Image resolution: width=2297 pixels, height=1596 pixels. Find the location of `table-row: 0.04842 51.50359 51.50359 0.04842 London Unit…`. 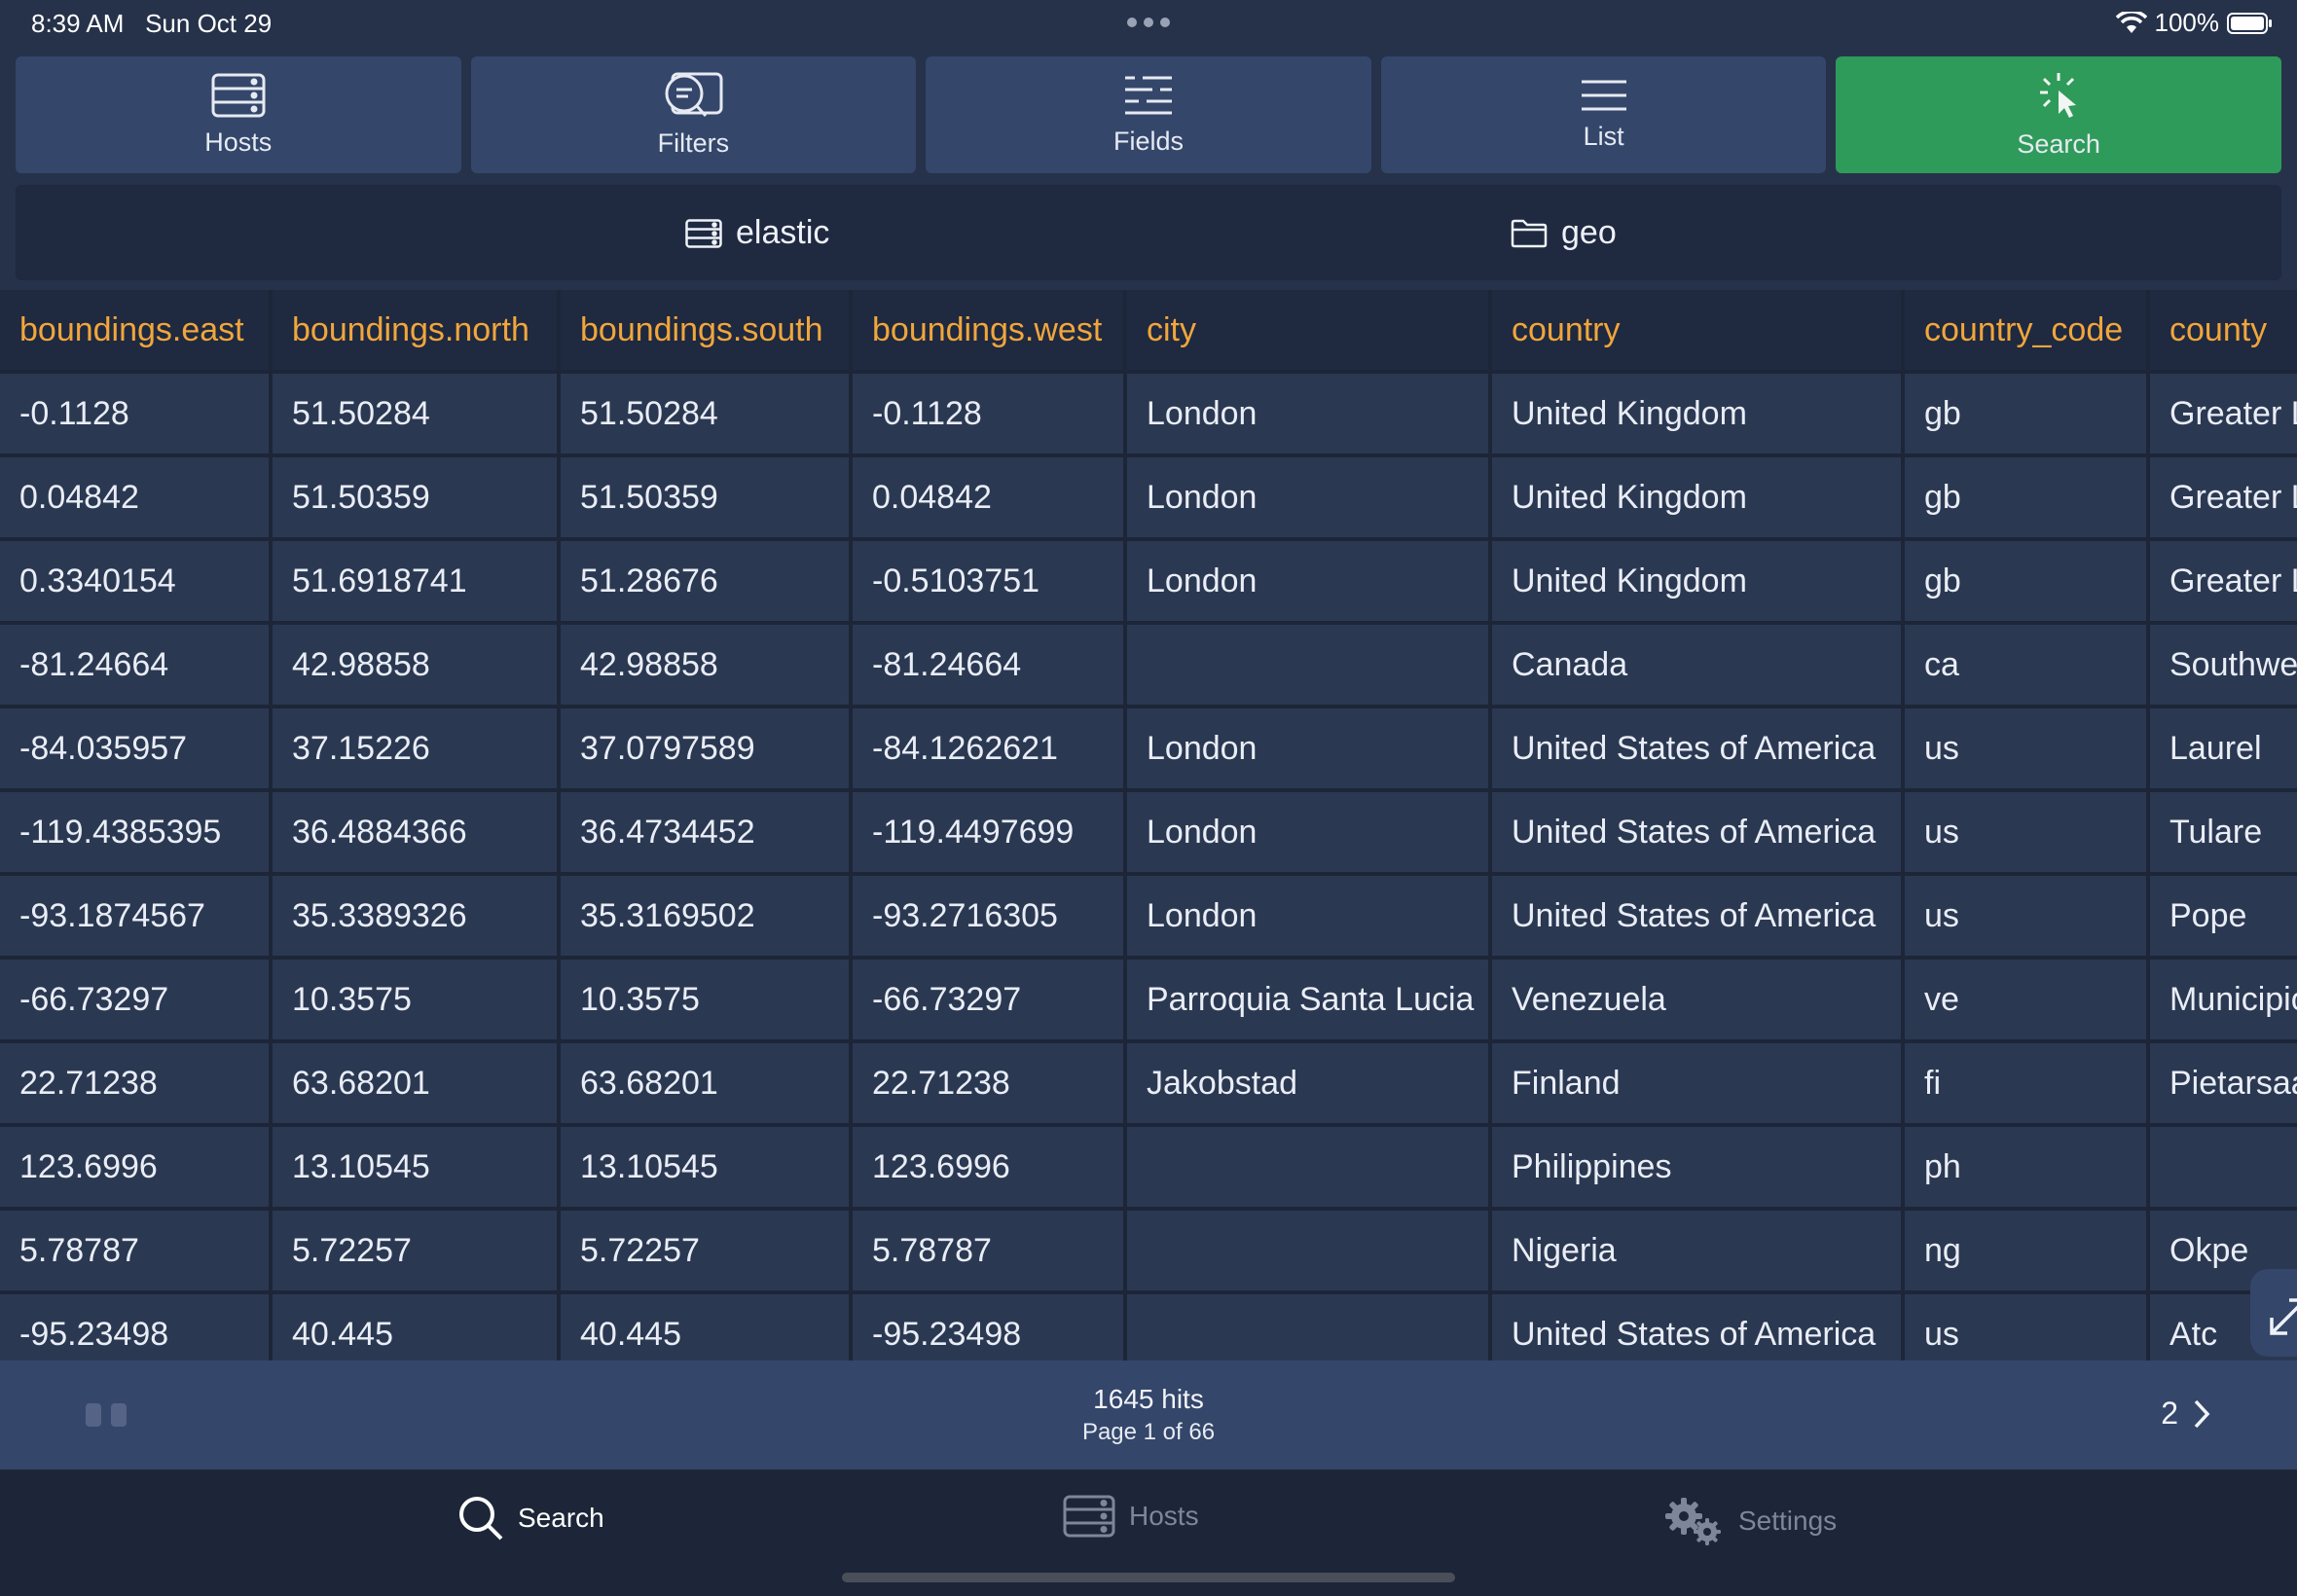

table-row: 0.04842 51.50359 51.50359 0.04842 London Unit… is located at coordinates (1148, 498).